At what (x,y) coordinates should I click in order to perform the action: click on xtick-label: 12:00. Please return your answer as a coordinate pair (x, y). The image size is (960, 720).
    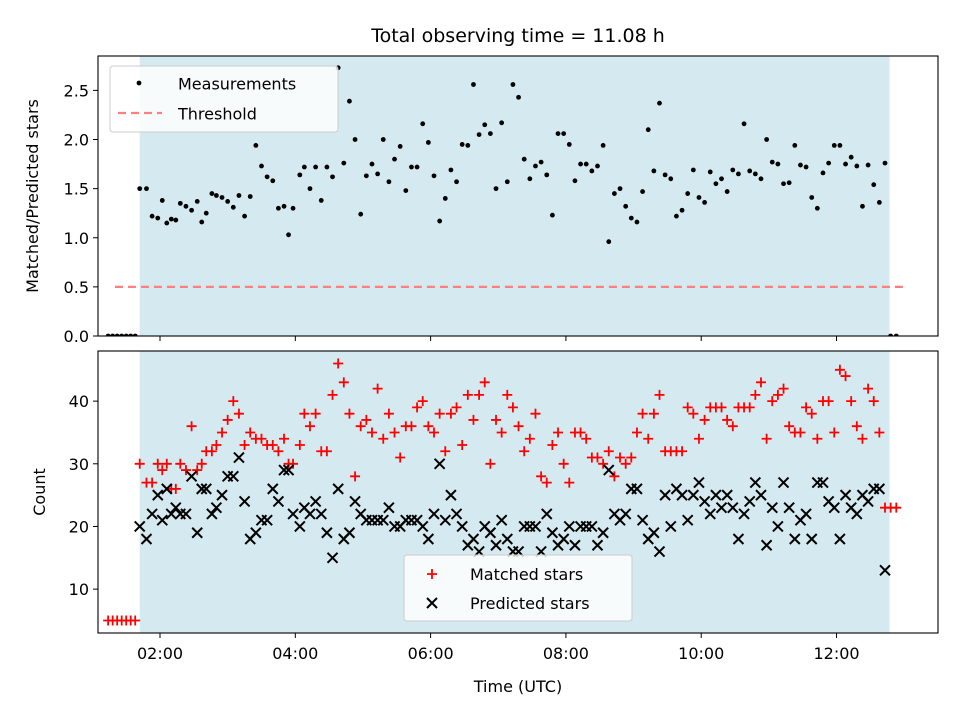
    Looking at the image, I should click on (836, 653).